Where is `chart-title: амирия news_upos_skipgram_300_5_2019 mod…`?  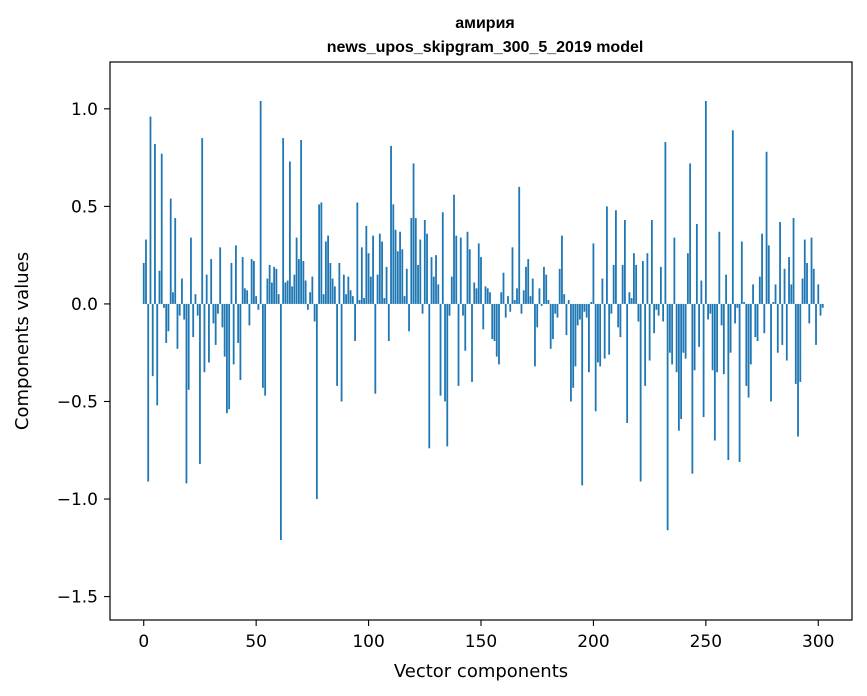
chart-title: амирия news_upos_skipgram_300_5_2019 mod… is located at coordinates (485, 35).